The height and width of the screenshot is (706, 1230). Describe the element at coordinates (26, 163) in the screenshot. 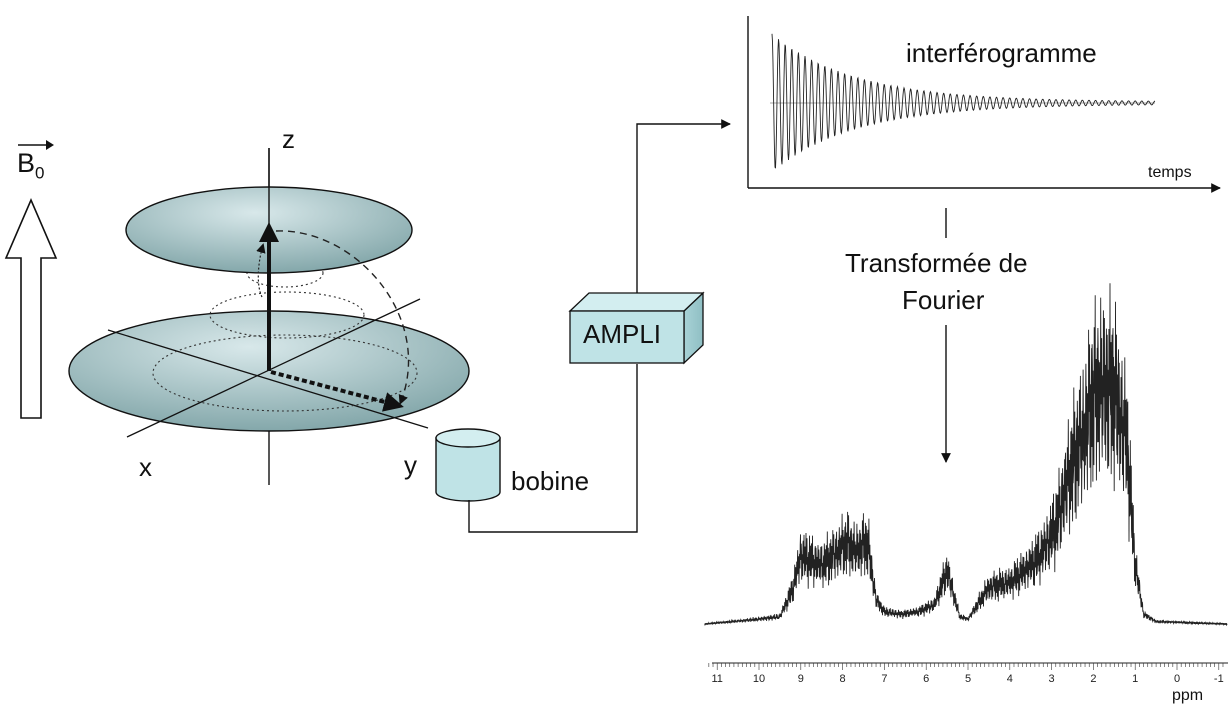

I see `b0-letter: B` at that location.